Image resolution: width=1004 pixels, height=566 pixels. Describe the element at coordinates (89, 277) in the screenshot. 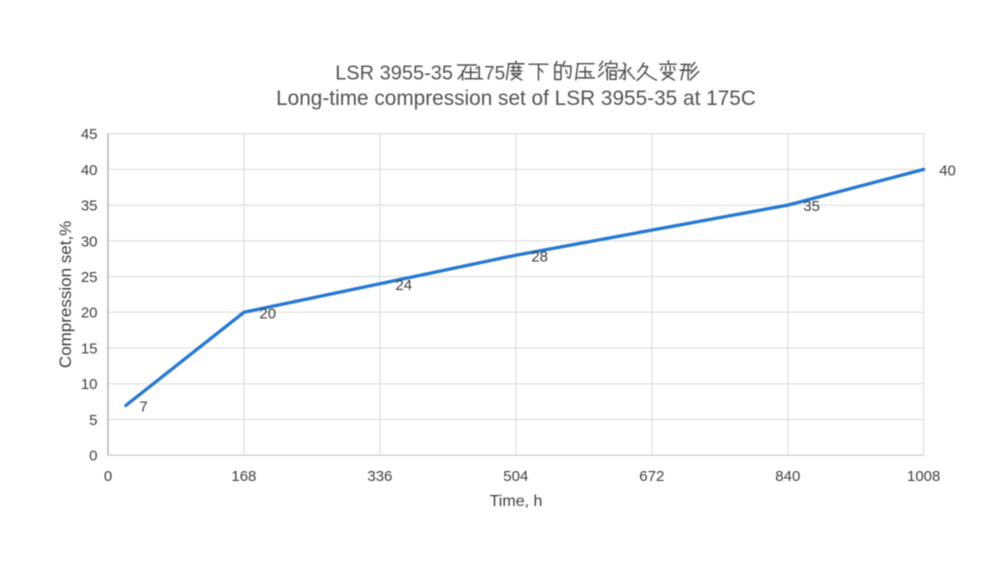

I see `svg-text: 25` at that location.